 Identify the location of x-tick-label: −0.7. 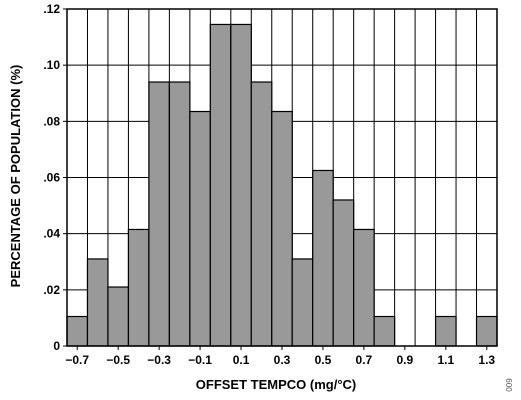
(77, 360).